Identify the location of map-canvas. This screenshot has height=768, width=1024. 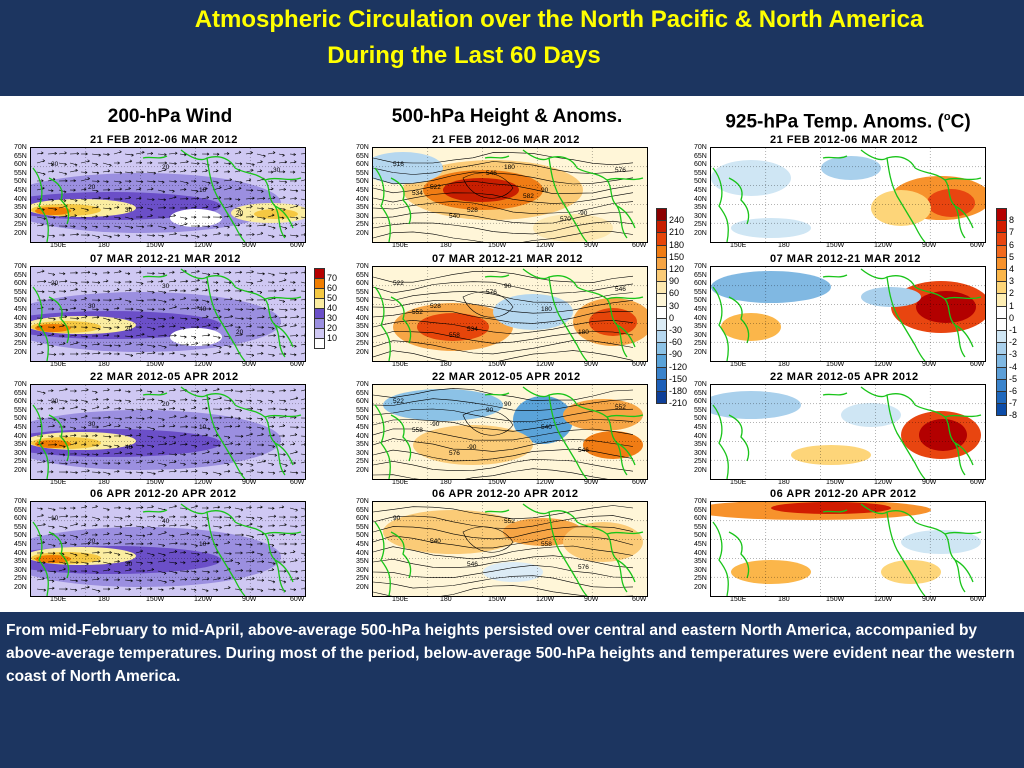
(848, 432).